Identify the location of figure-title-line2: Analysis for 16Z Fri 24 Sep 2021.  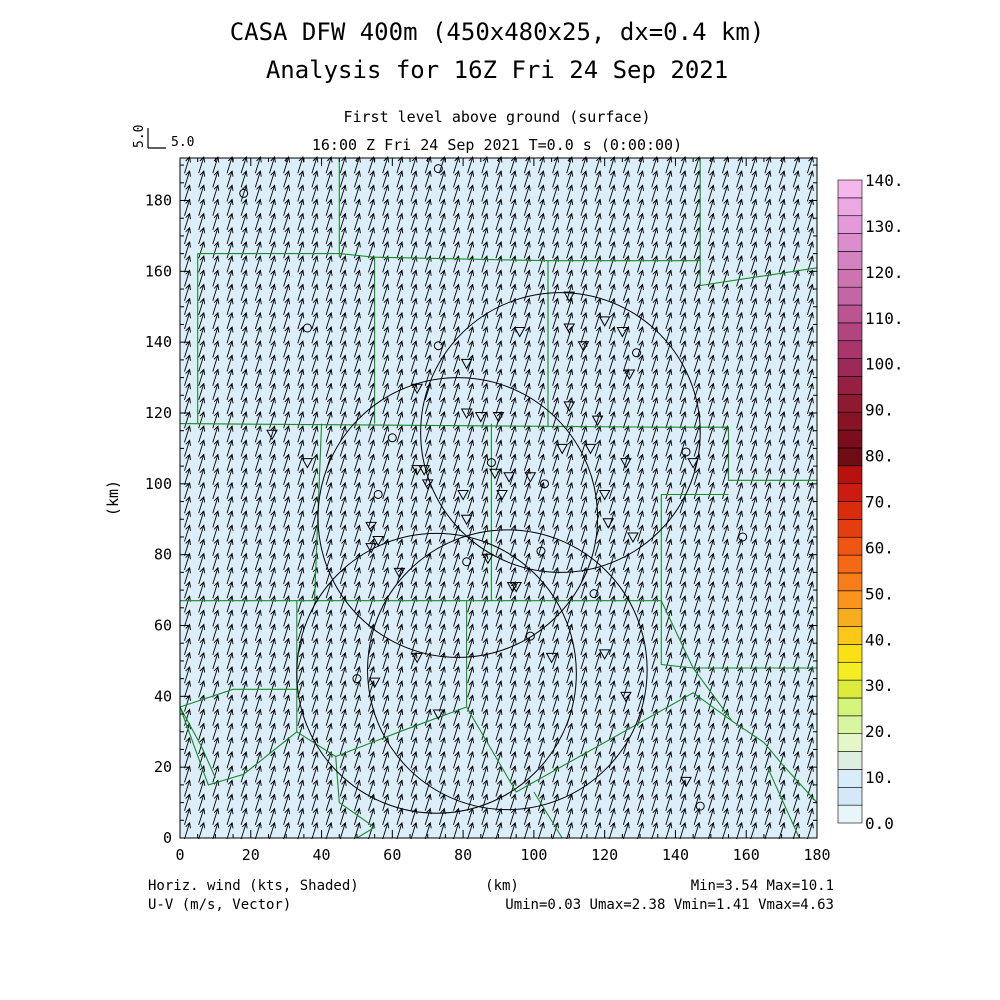
(497, 70).